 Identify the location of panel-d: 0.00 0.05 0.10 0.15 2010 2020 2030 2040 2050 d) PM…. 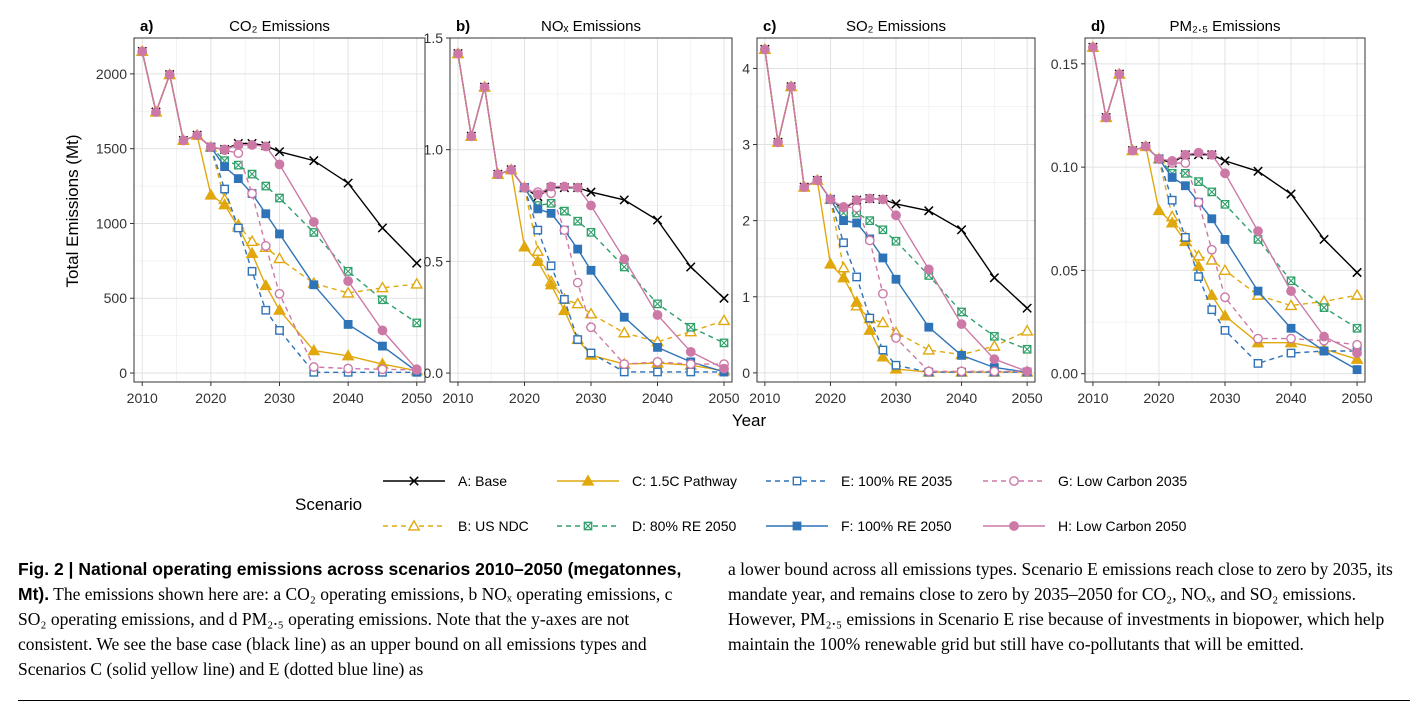
(1212, 212).